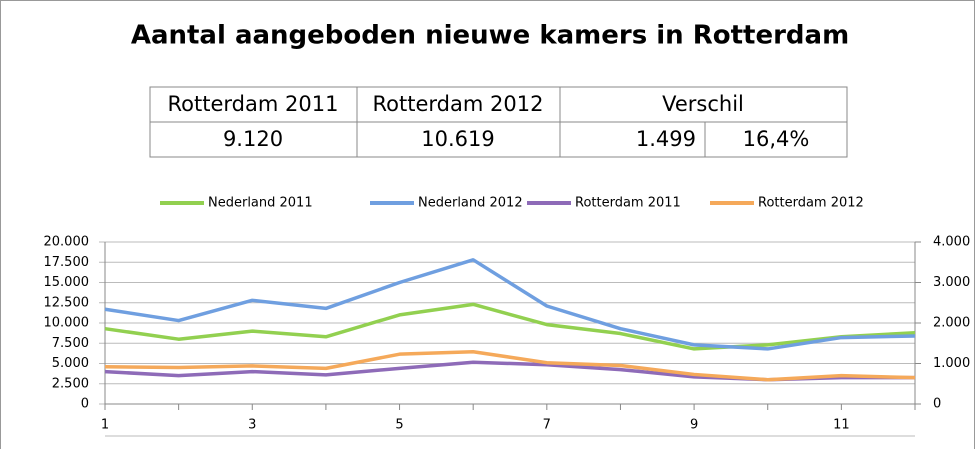  What do you see at coordinates (951, 242) in the screenshot?
I see `y2-tick-label: 4.000` at bounding box center [951, 242].